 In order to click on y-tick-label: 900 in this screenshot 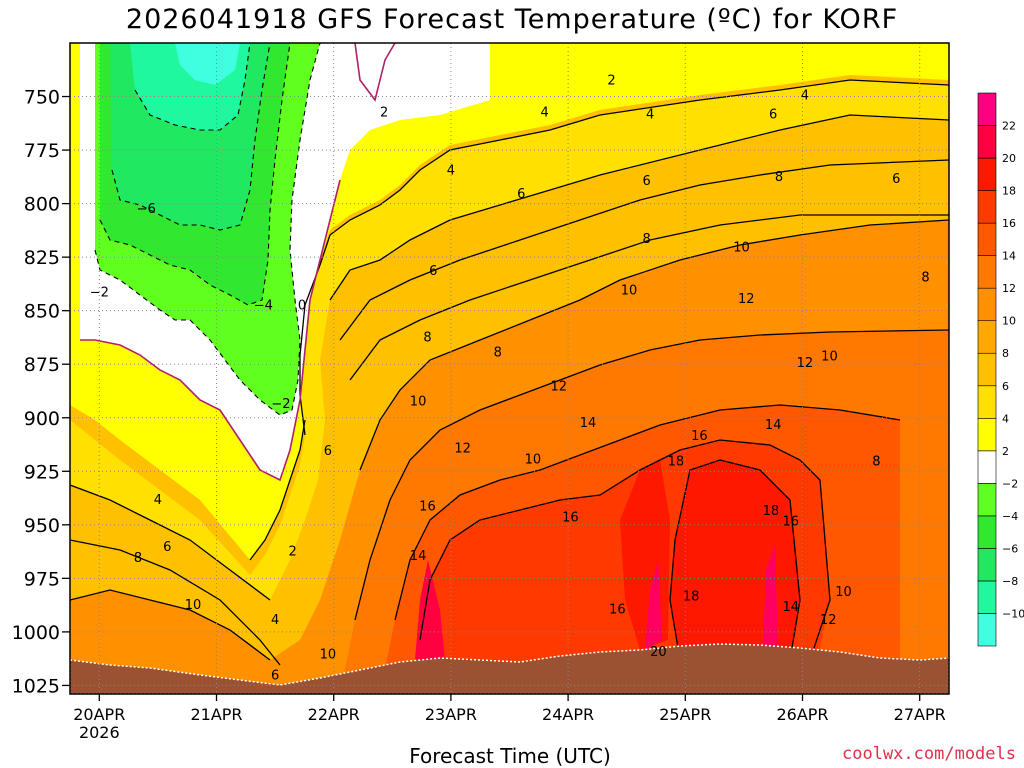, I will do `click(42, 419)`.